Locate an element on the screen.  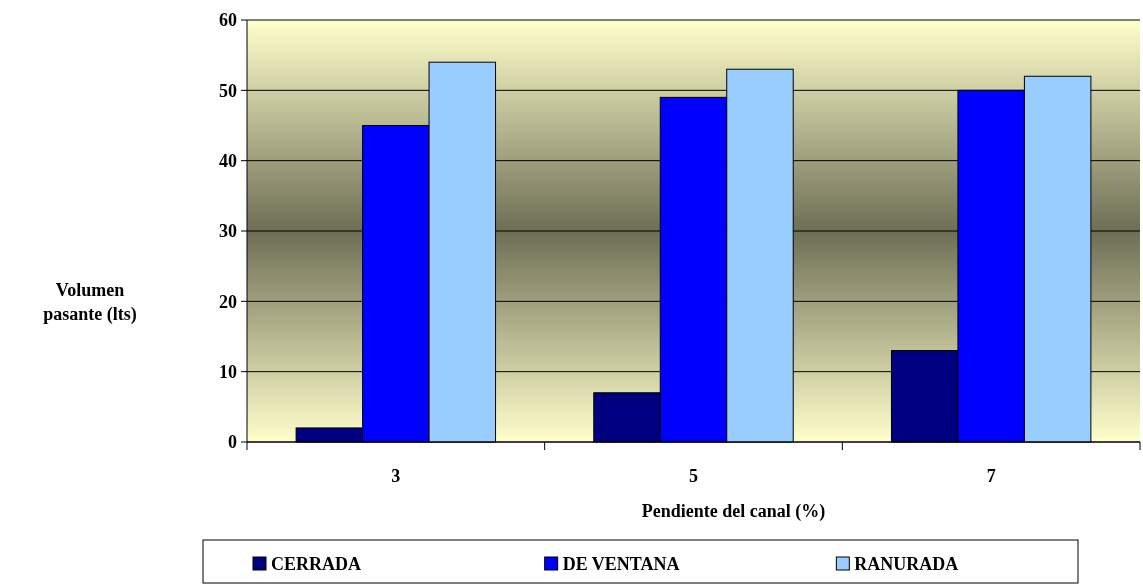
y-tick-label: 30 is located at coordinates (228, 231).